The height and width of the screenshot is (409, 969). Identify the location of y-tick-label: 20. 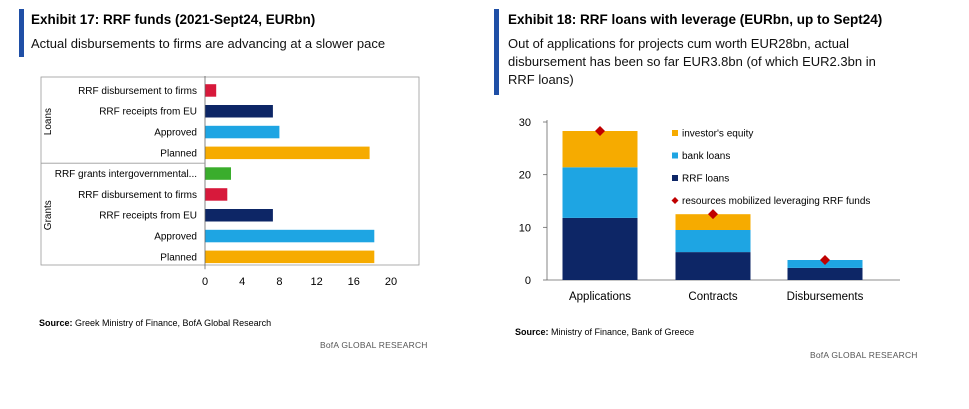
(525, 176).